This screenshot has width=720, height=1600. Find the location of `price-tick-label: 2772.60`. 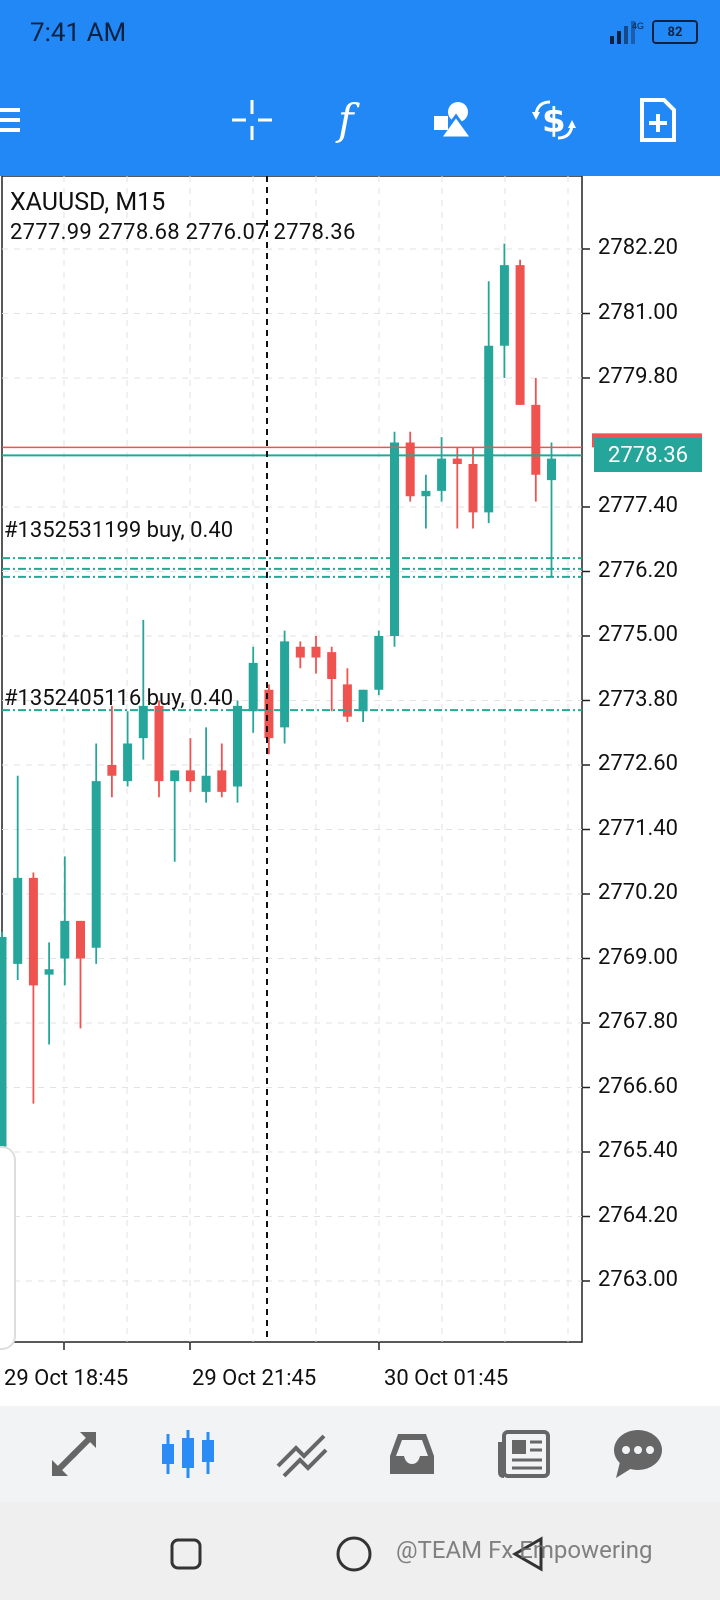

price-tick-label: 2772.60 is located at coordinates (638, 763).